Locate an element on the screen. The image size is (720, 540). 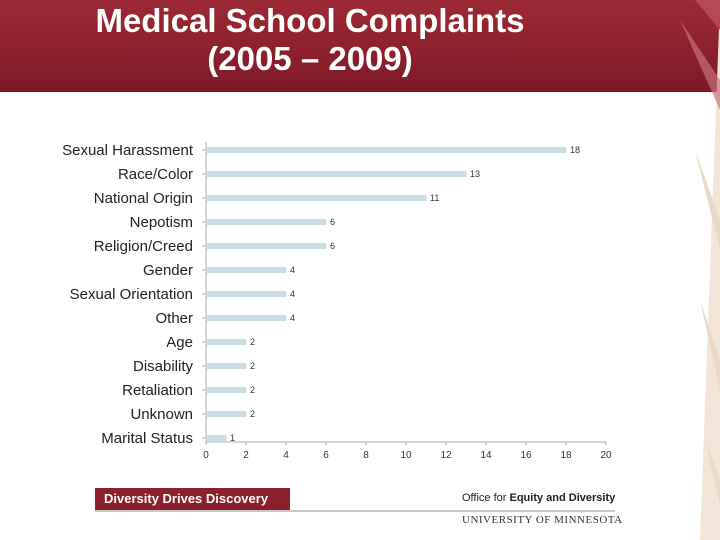
x-tick-label: 6 is located at coordinates (326, 455).